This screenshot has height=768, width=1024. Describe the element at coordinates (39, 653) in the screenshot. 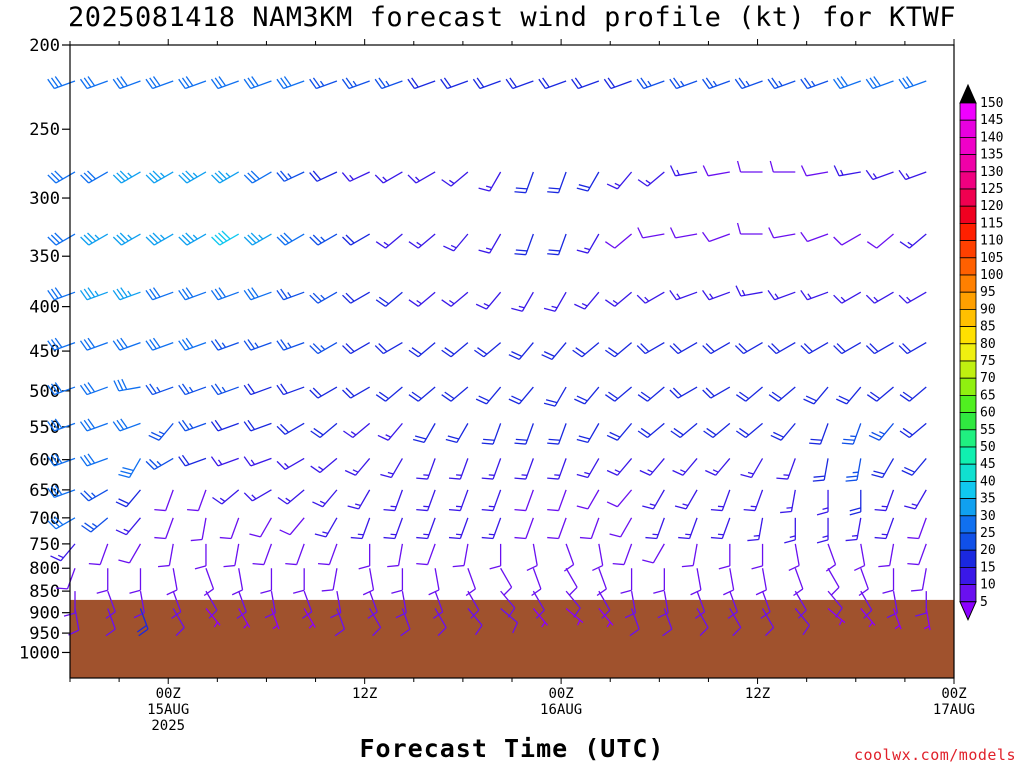

I see `y-tick-label: 1000` at that location.